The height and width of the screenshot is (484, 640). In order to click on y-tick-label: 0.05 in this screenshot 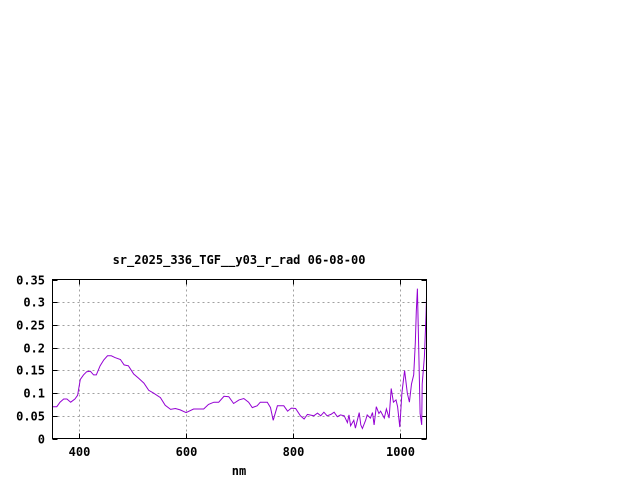, I will do `click(30, 417)`.